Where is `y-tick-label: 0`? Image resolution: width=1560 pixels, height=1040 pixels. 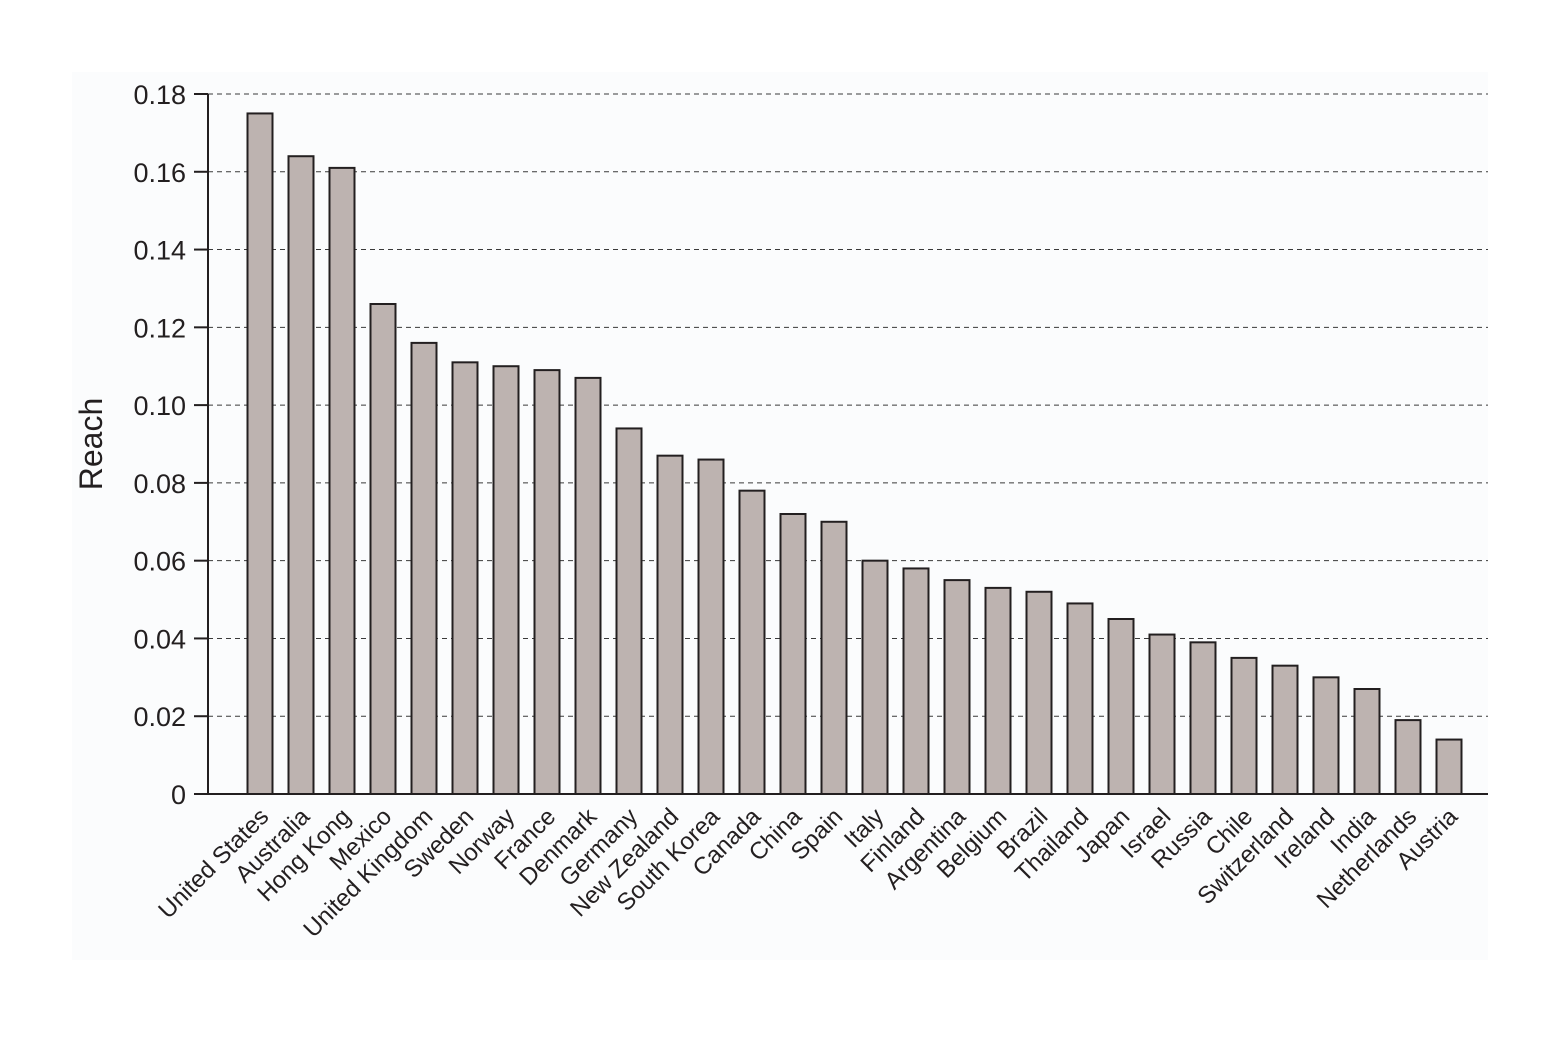
y-tick-label: 0 is located at coordinates (178, 795).